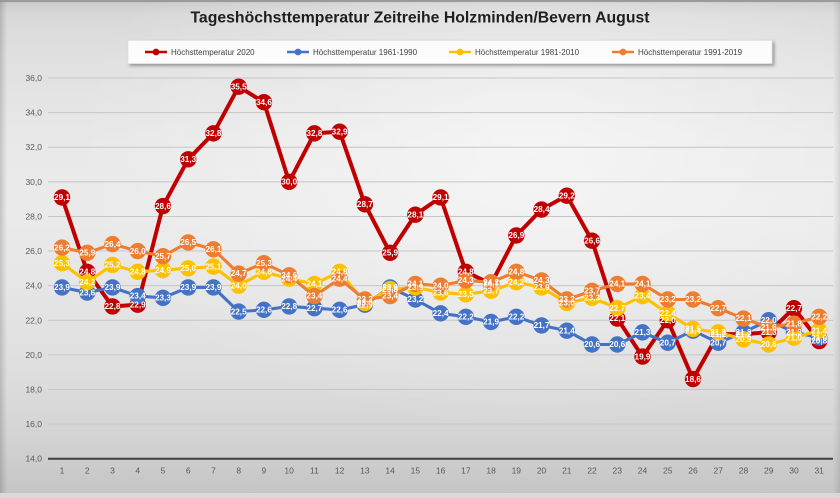  Describe the element at coordinates (365, 52) in the screenshot. I see `svg-text: Höchsttemperatur 1961-1990` at that location.